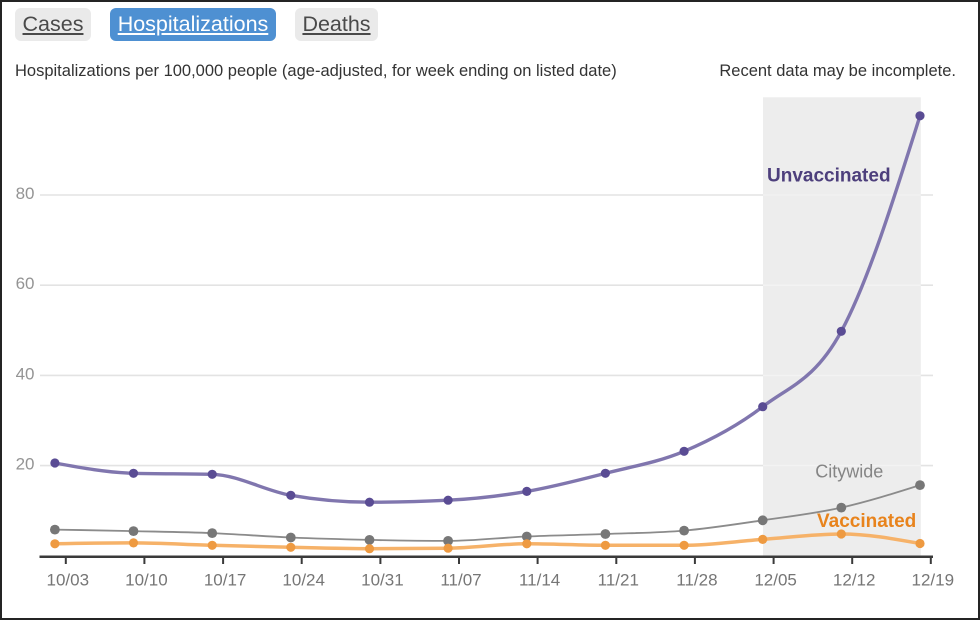 This screenshot has width=980, height=620. Describe the element at coordinates (25, 193) in the screenshot. I see `svg-text: 80` at that location.